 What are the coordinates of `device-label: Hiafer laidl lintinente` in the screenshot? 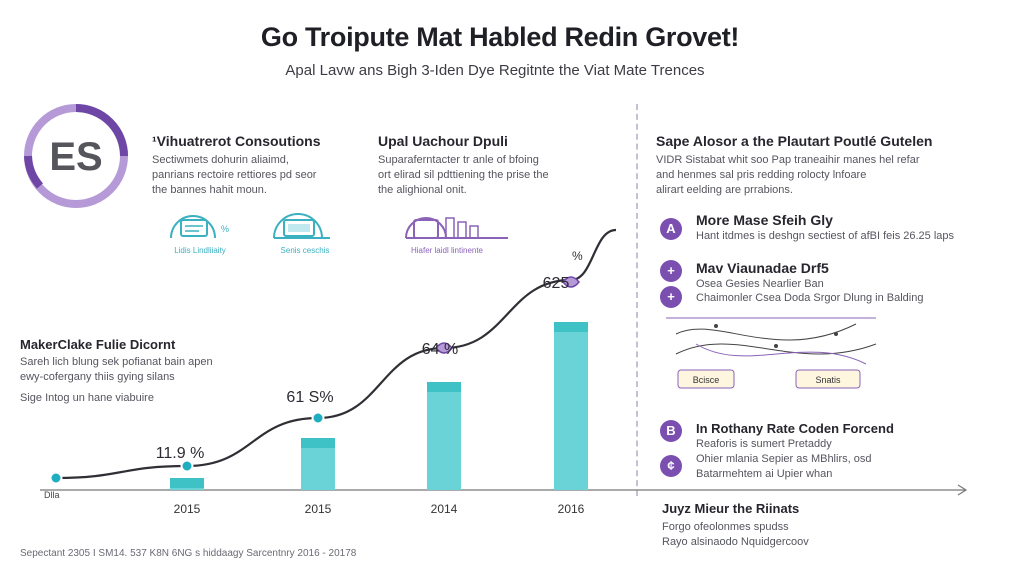 It's located at (447, 250).